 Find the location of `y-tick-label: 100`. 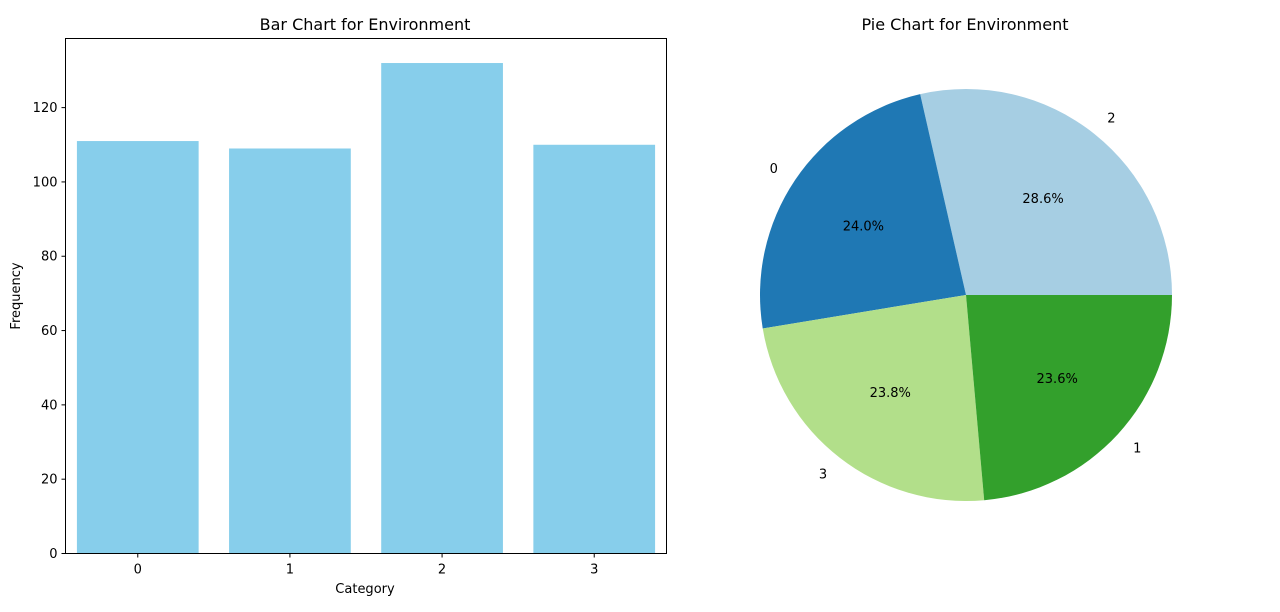

y-tick-label: 100 is located at coordinates (45, 182).